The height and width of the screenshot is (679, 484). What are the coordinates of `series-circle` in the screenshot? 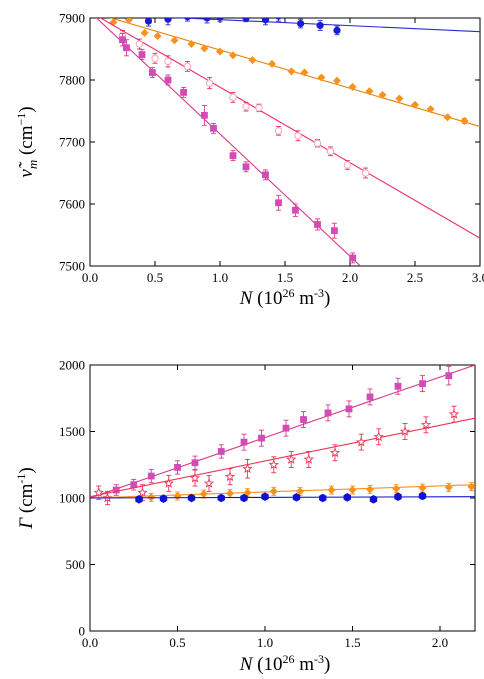 It's located at (302, 27).